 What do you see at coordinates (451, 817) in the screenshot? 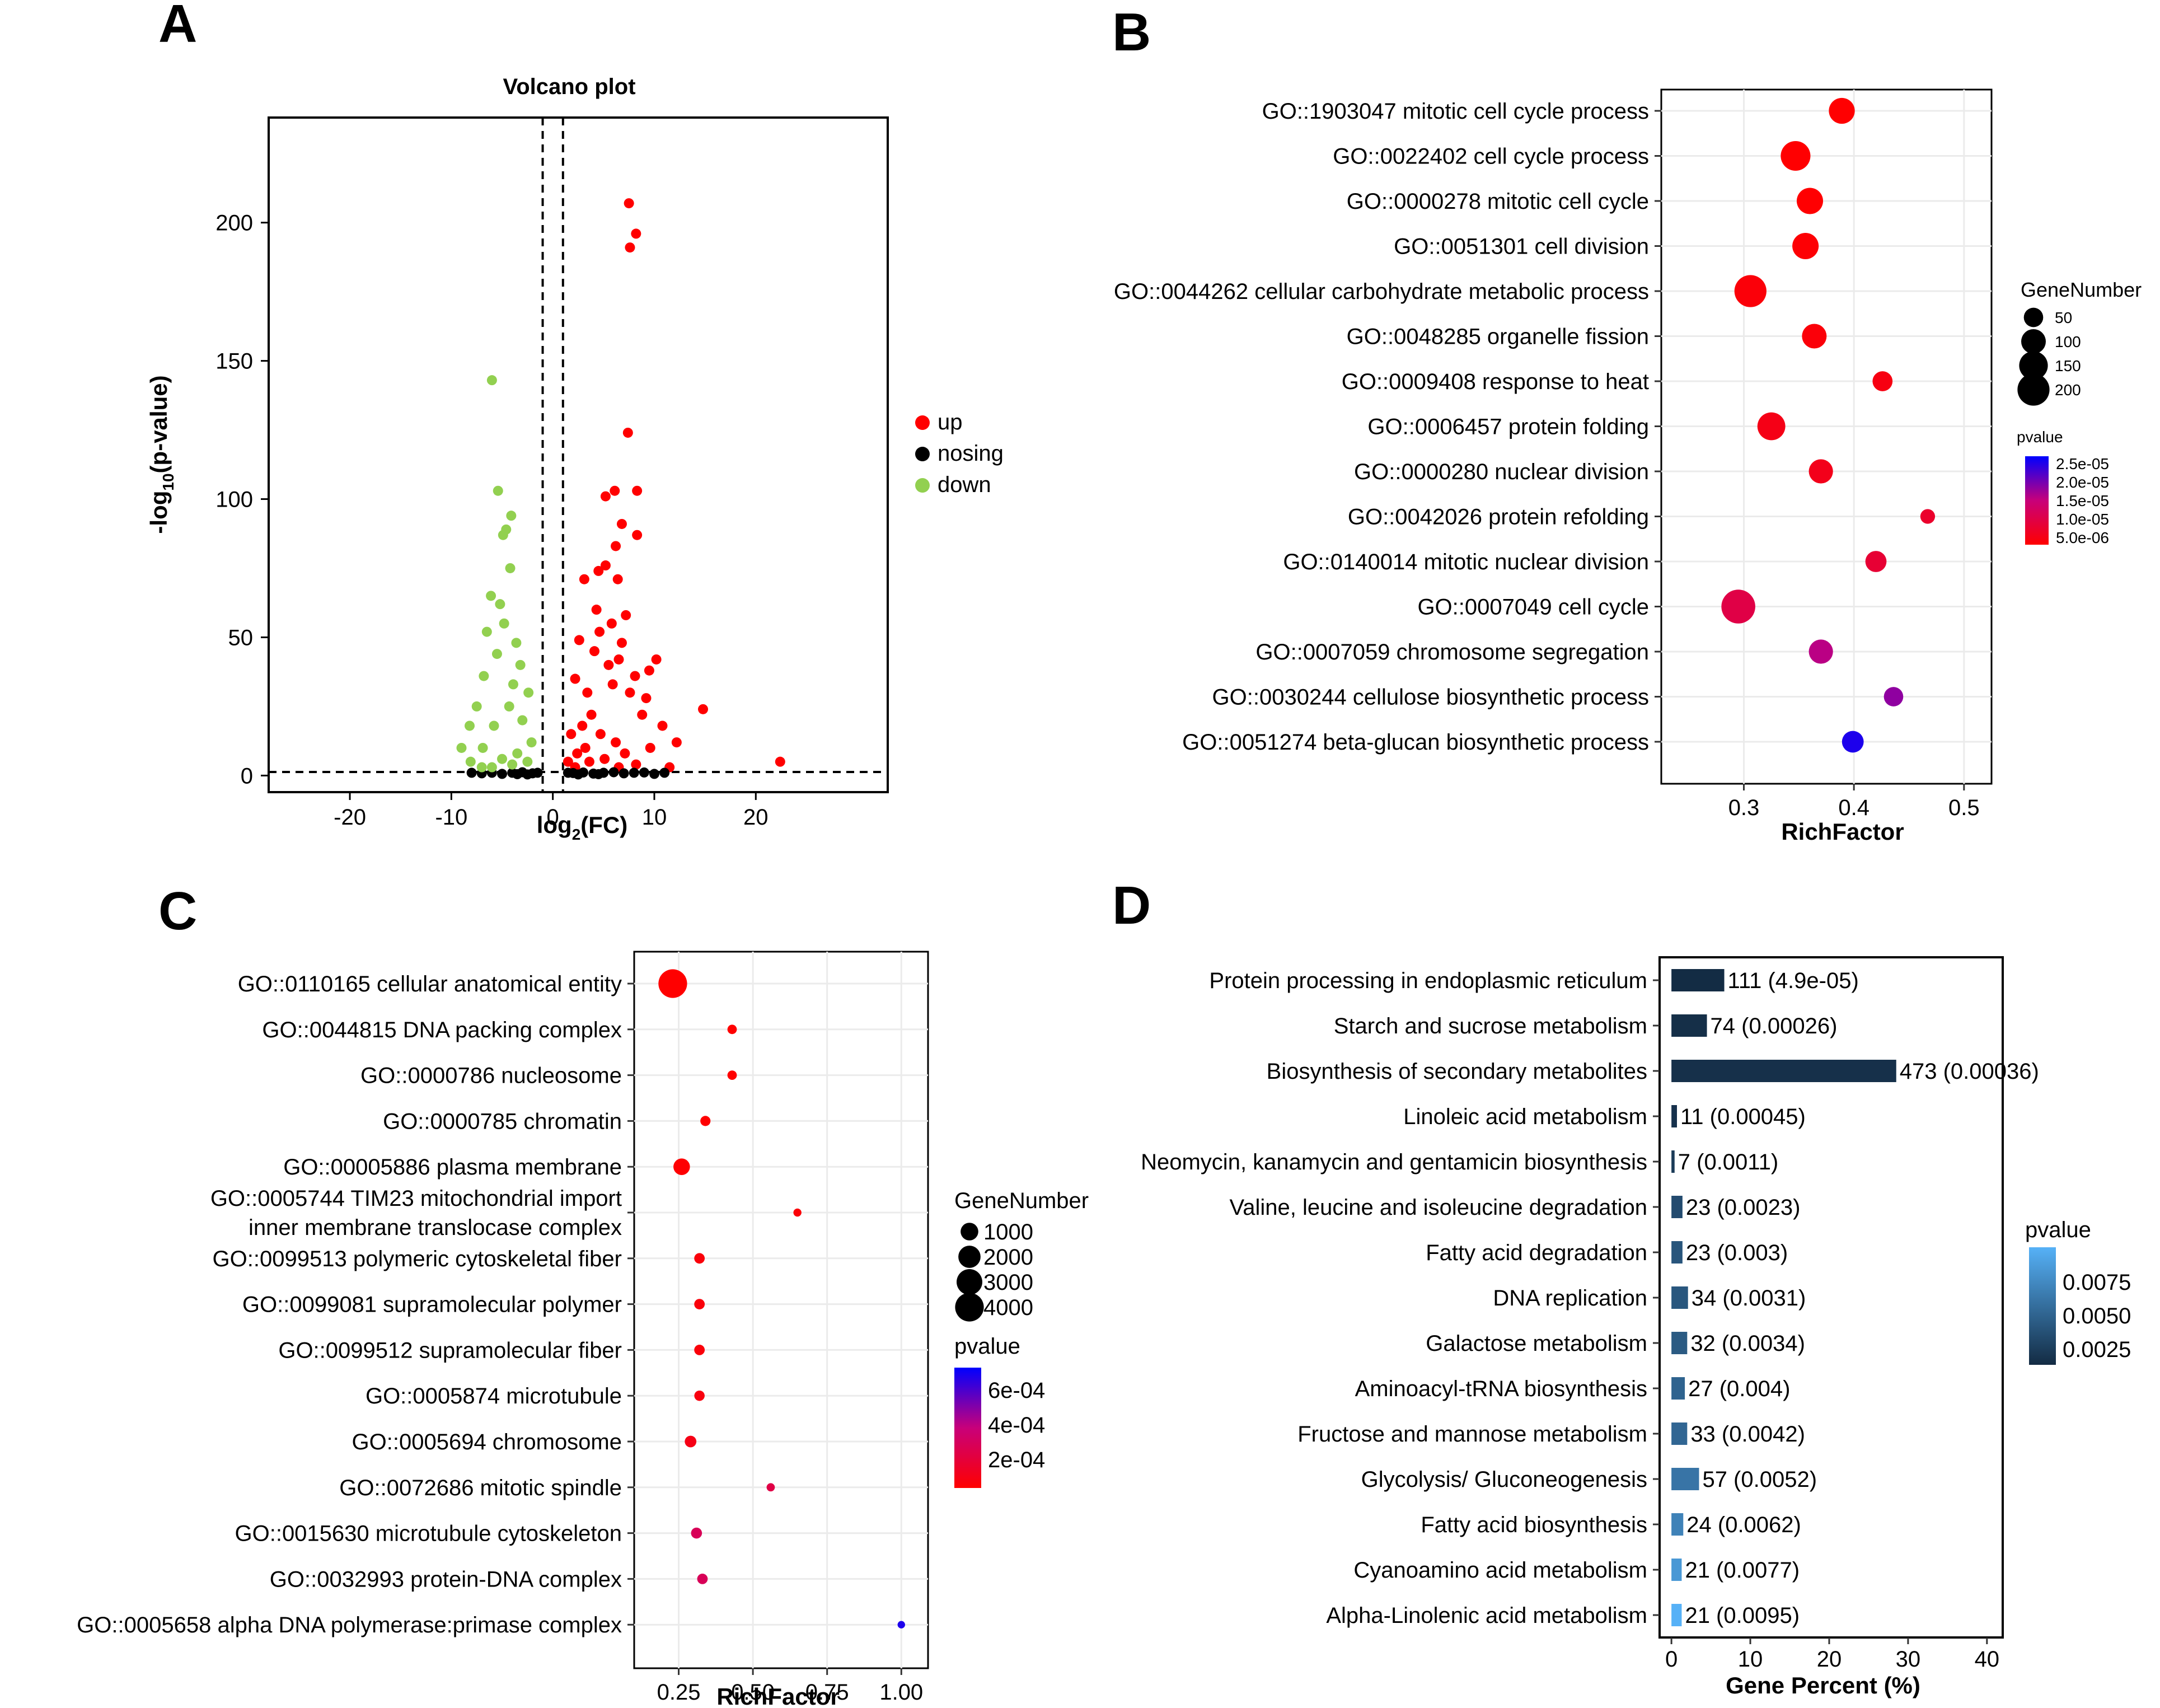
I see `volcano-xtick-label: -10` at bounding box center [451, 817].